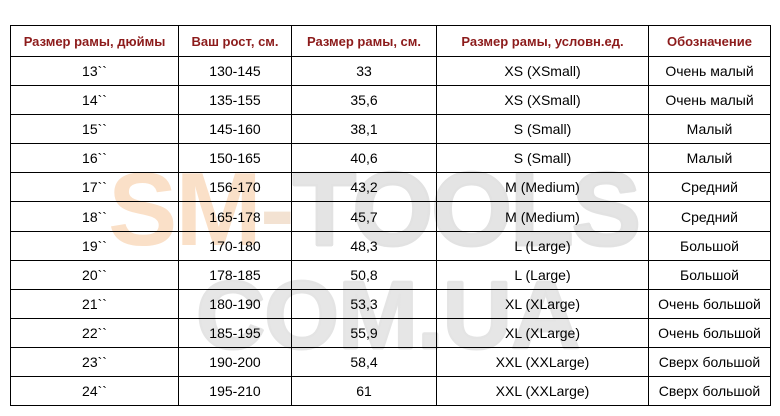 The width and height of the screenshot is (780, 416). Describe the element at coordinates (235, 100) in the screenshot. I see `cell-height-cm: 135-155` at that location.